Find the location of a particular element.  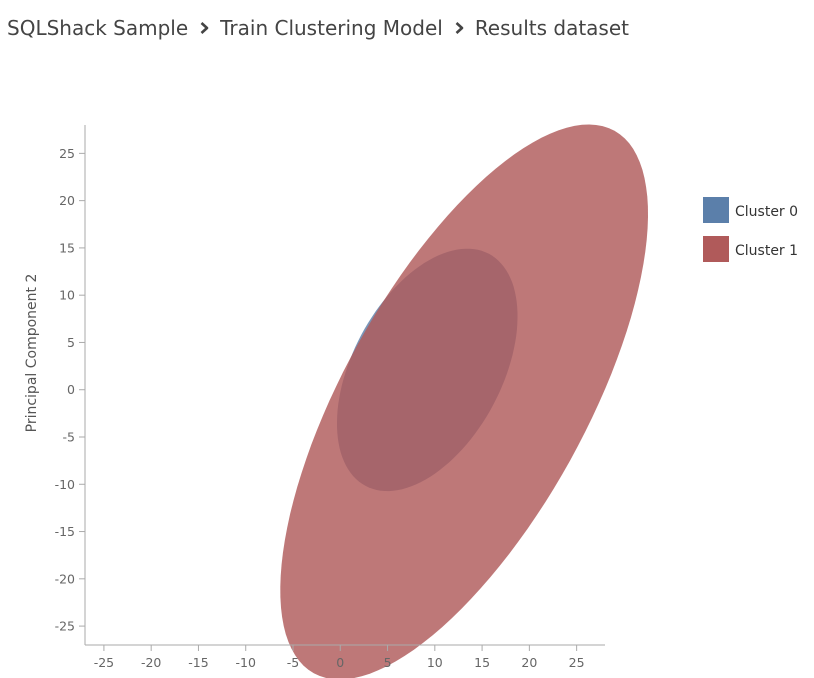

legend-label-cluster-1: Cluster 1 is located at coordinates (766, 251).